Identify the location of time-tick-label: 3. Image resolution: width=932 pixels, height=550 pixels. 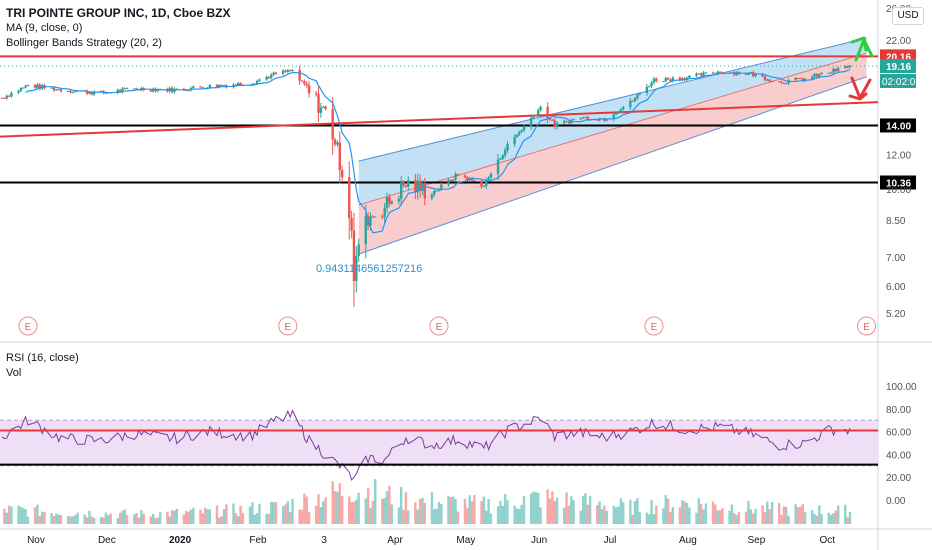
(324, 540).